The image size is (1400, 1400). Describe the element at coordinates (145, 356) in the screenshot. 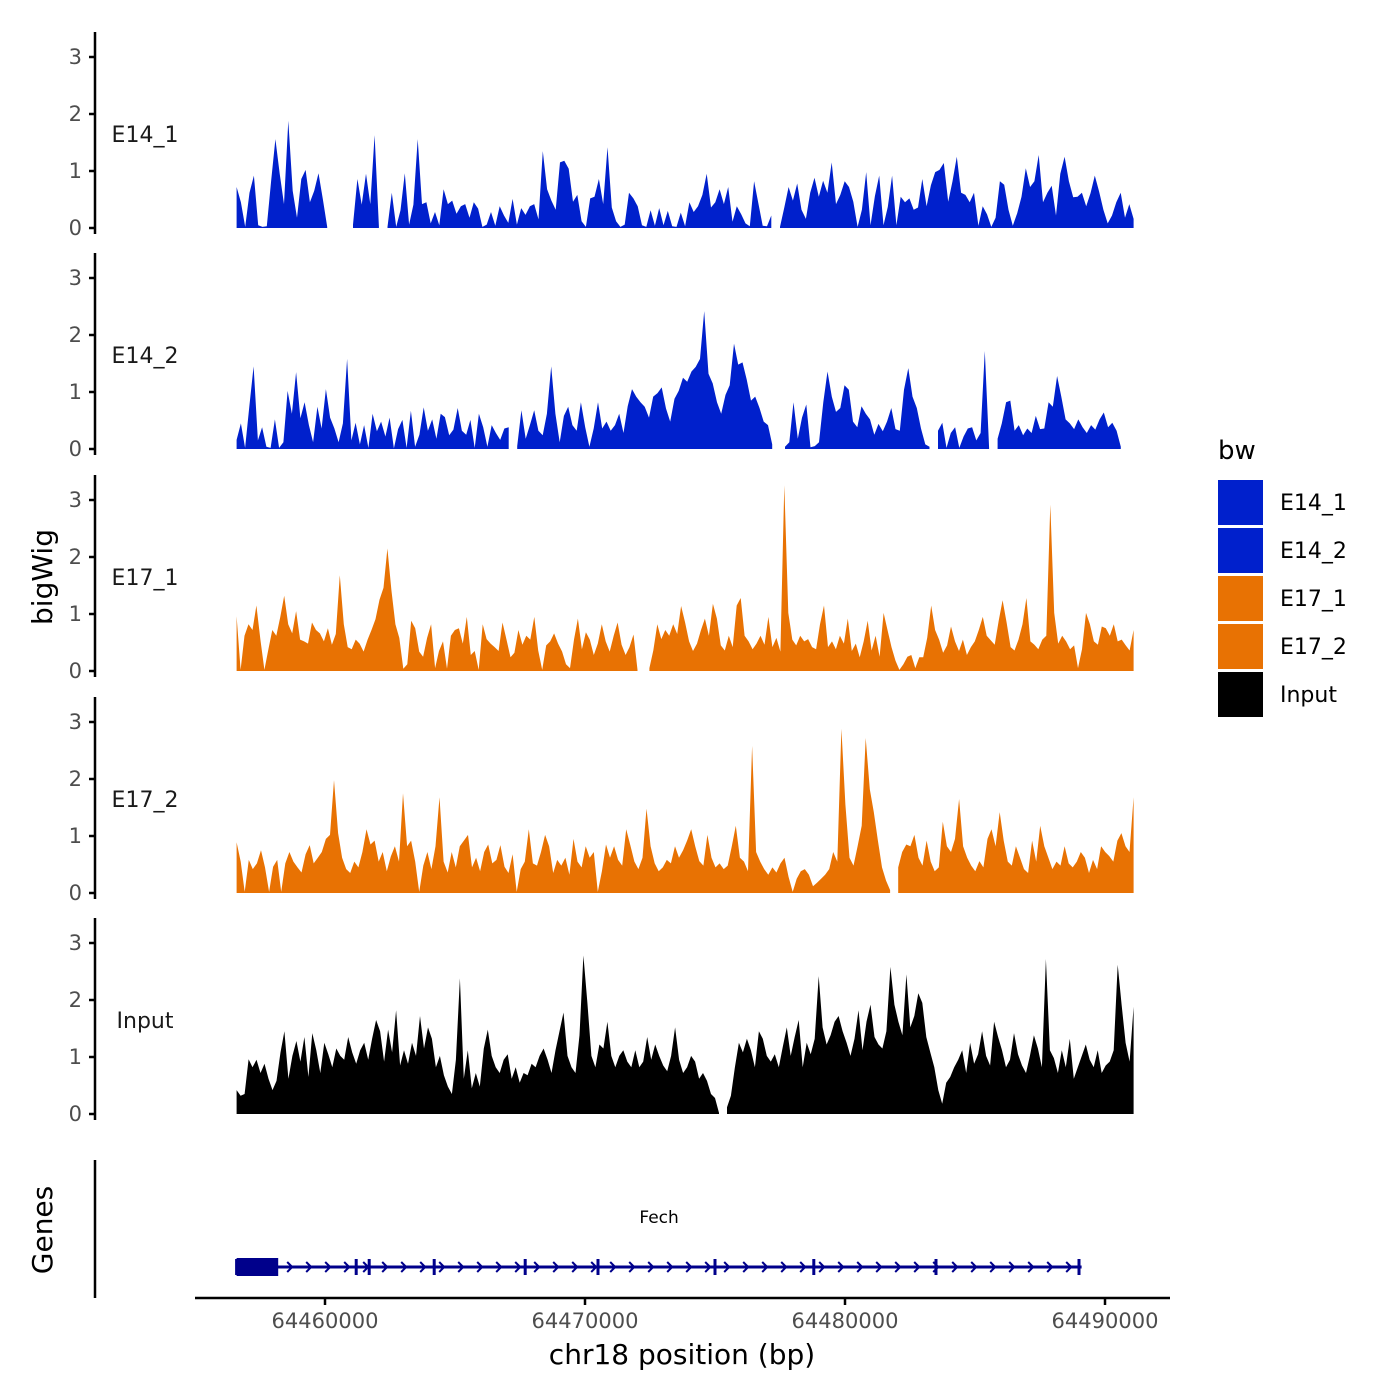

I see `track-label: E14_2` at that location.